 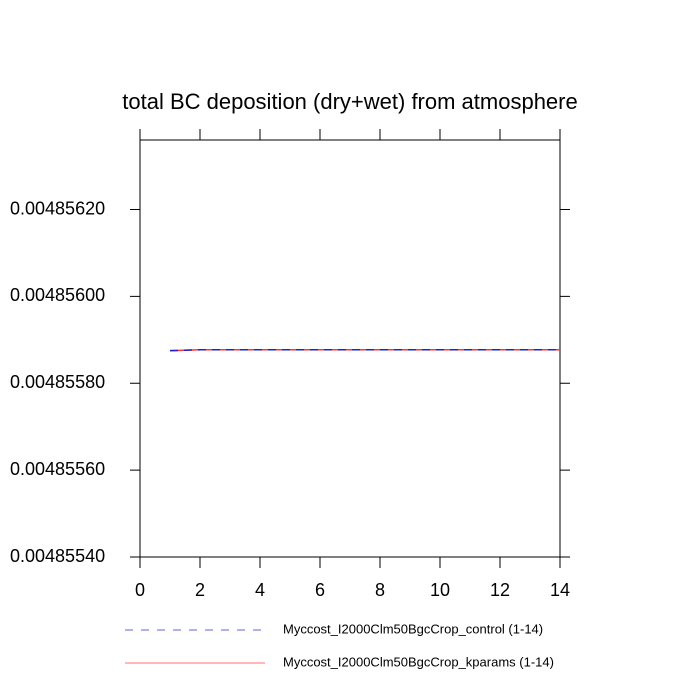 What do you see at coordinates (200, 590) in the screenshot?
I see `x-tick-label: 2` at bounding box center [200, 590].